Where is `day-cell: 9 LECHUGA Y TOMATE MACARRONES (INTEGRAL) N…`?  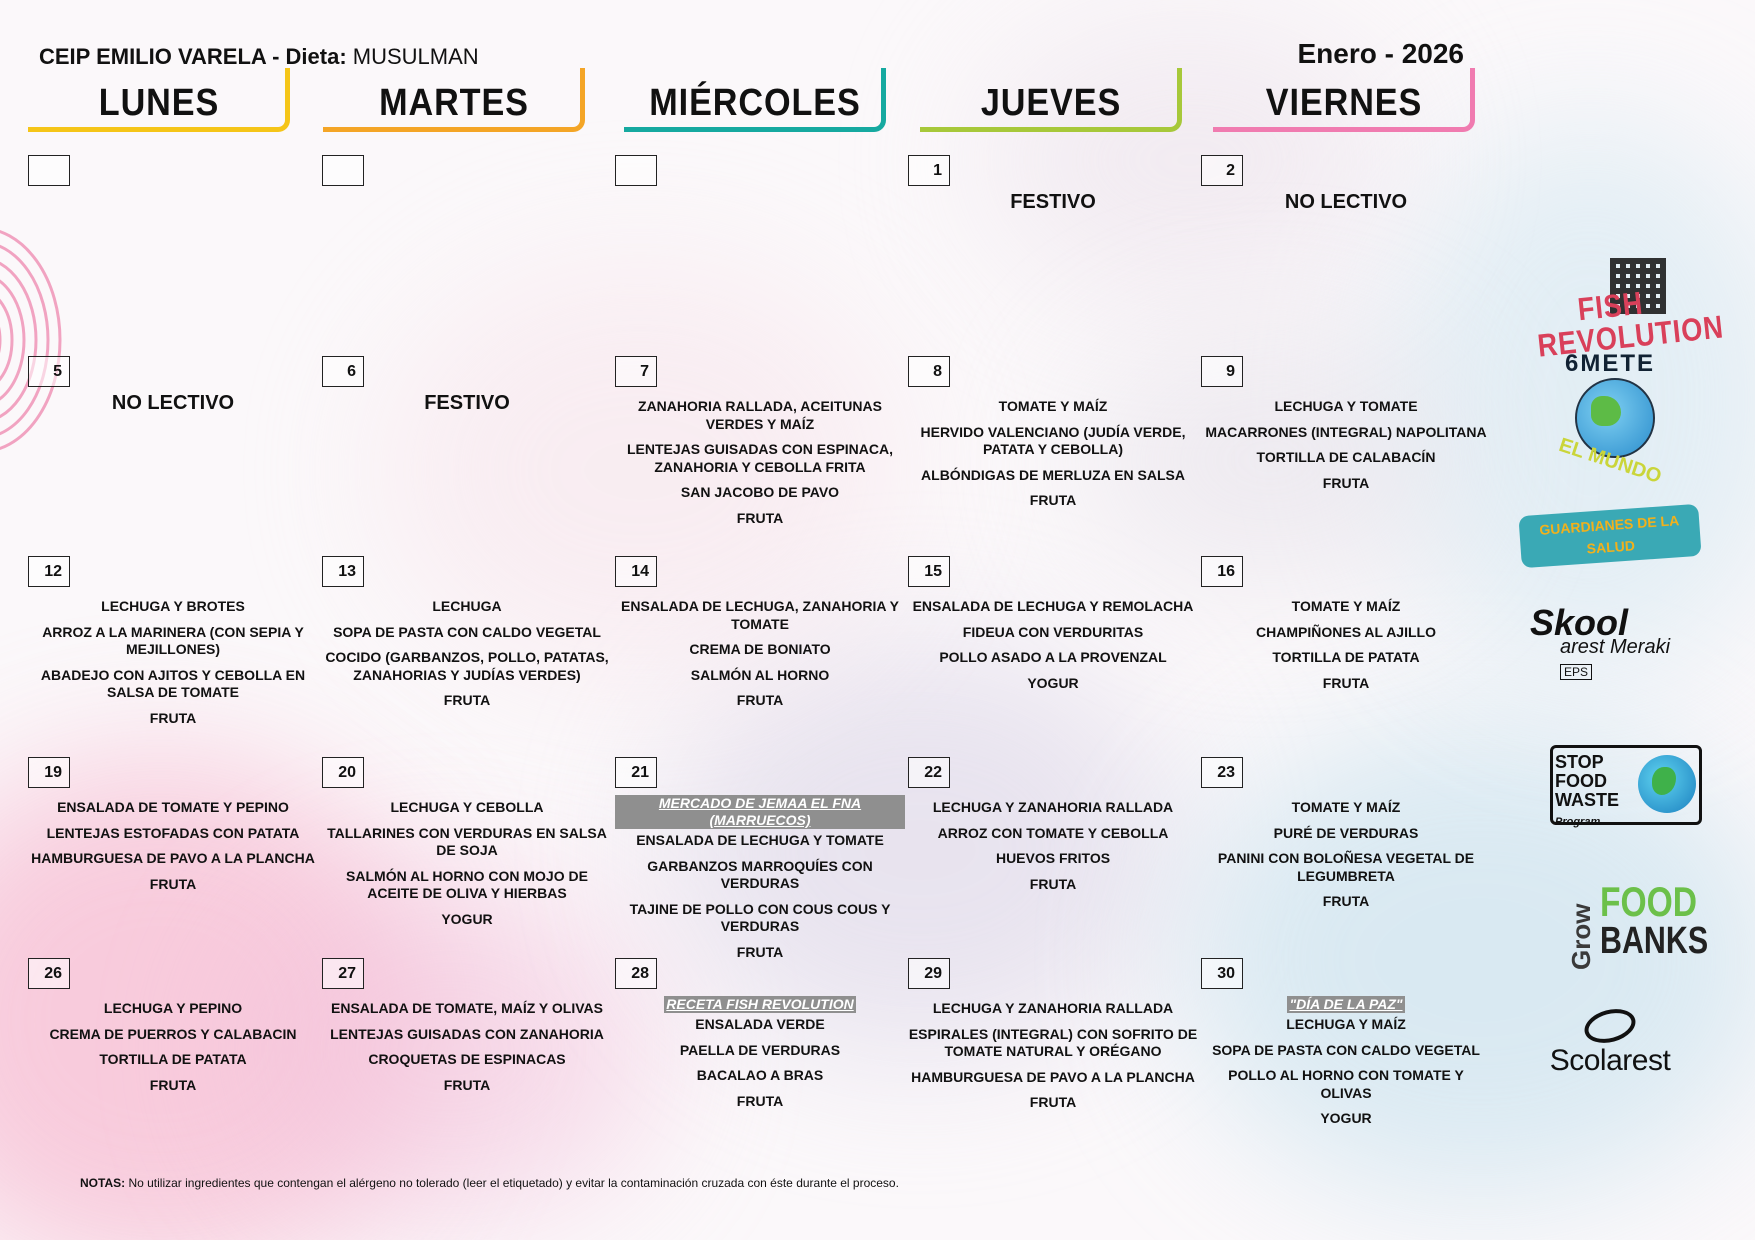
day-cell: 9 LECHUGA Y TOMATE MACARRONES (INTEGRAL) N… is located at coordinates (1344, 456).